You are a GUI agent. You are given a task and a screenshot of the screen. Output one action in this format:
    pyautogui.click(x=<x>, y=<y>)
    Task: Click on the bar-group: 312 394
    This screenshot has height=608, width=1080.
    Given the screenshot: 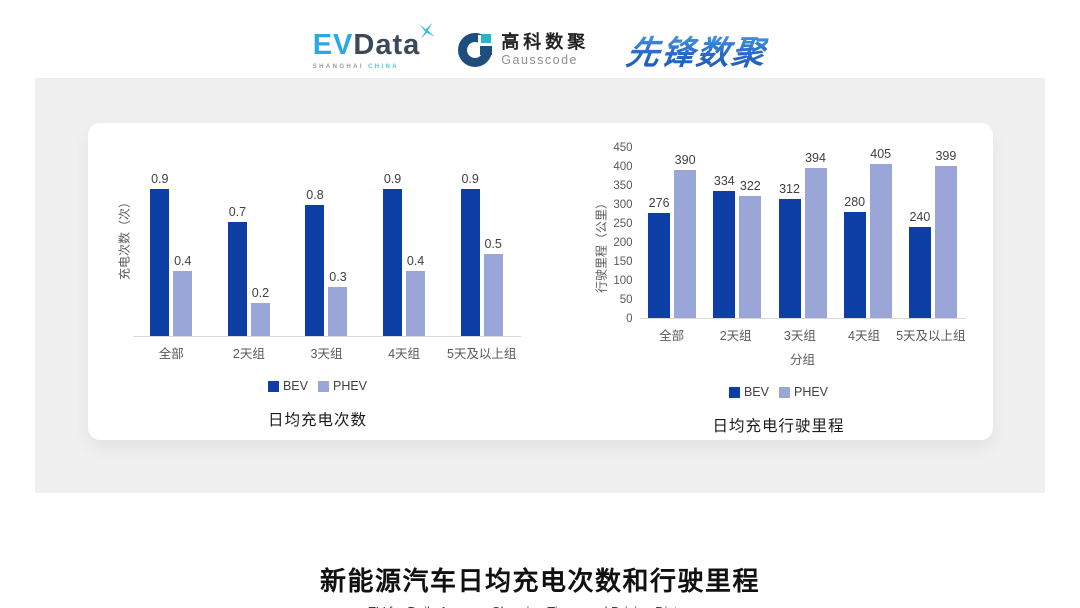 What is the action you would take?
    pyautogui.click(x=802, y=233)
    